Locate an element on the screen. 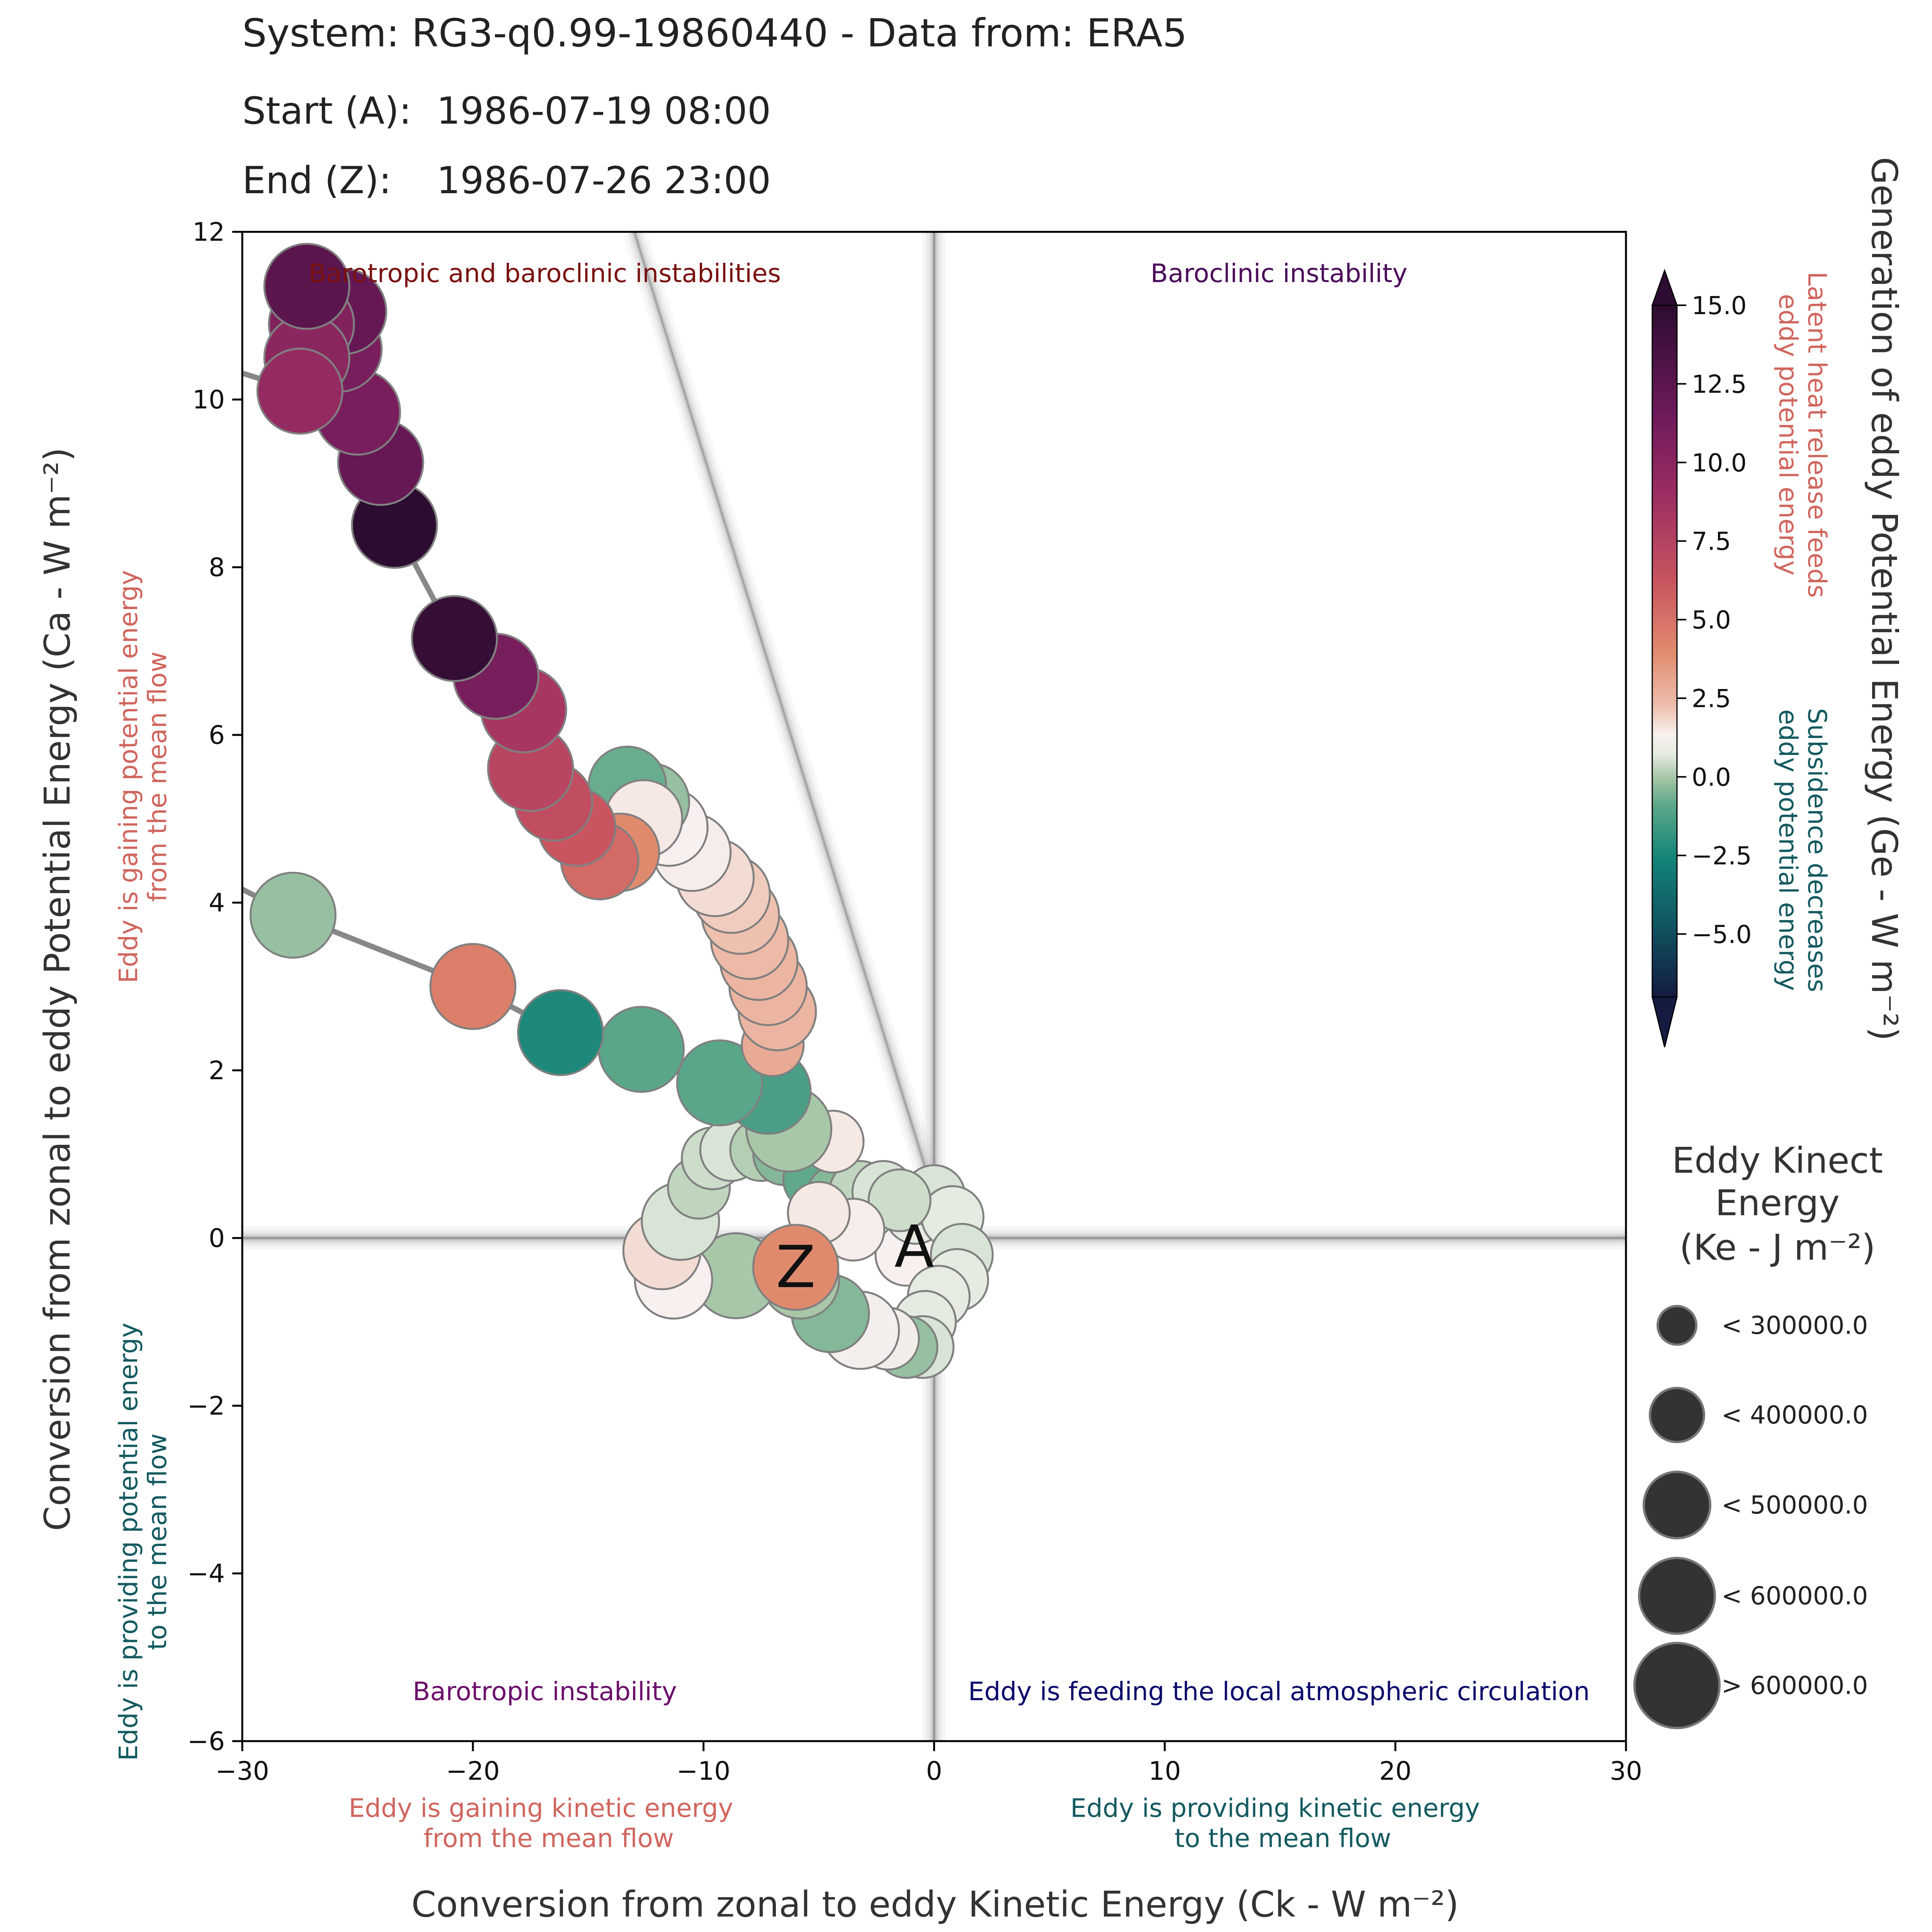  colorbar-tick-label: 10.0 is located at coordinates (1719, 464).